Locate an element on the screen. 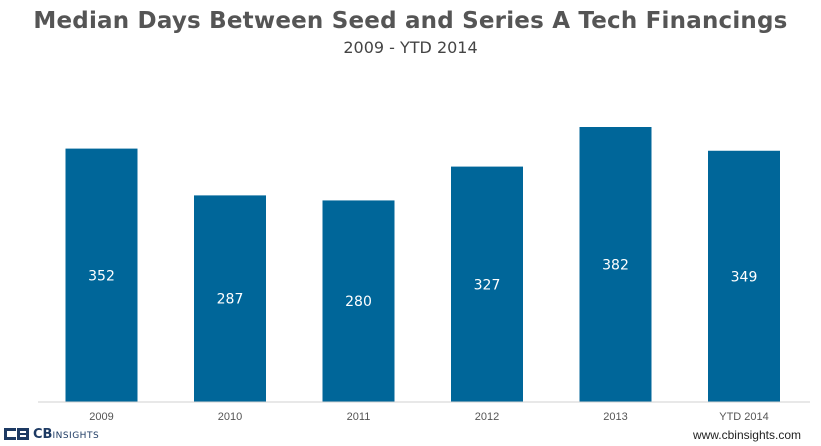  logo-text: CBINSIGHTS is located at coordinates (66, 434).